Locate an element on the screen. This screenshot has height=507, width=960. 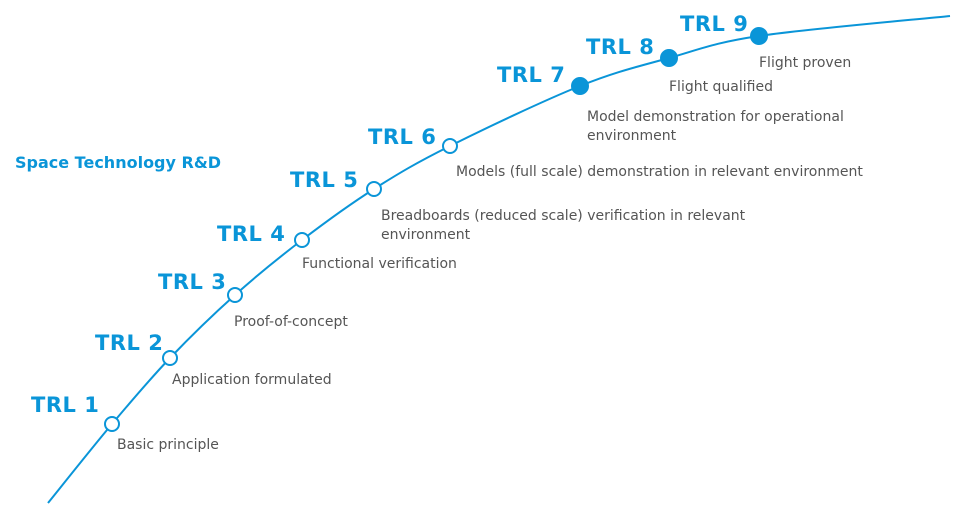
trl-4-marker is located at coordinates (302, 240).